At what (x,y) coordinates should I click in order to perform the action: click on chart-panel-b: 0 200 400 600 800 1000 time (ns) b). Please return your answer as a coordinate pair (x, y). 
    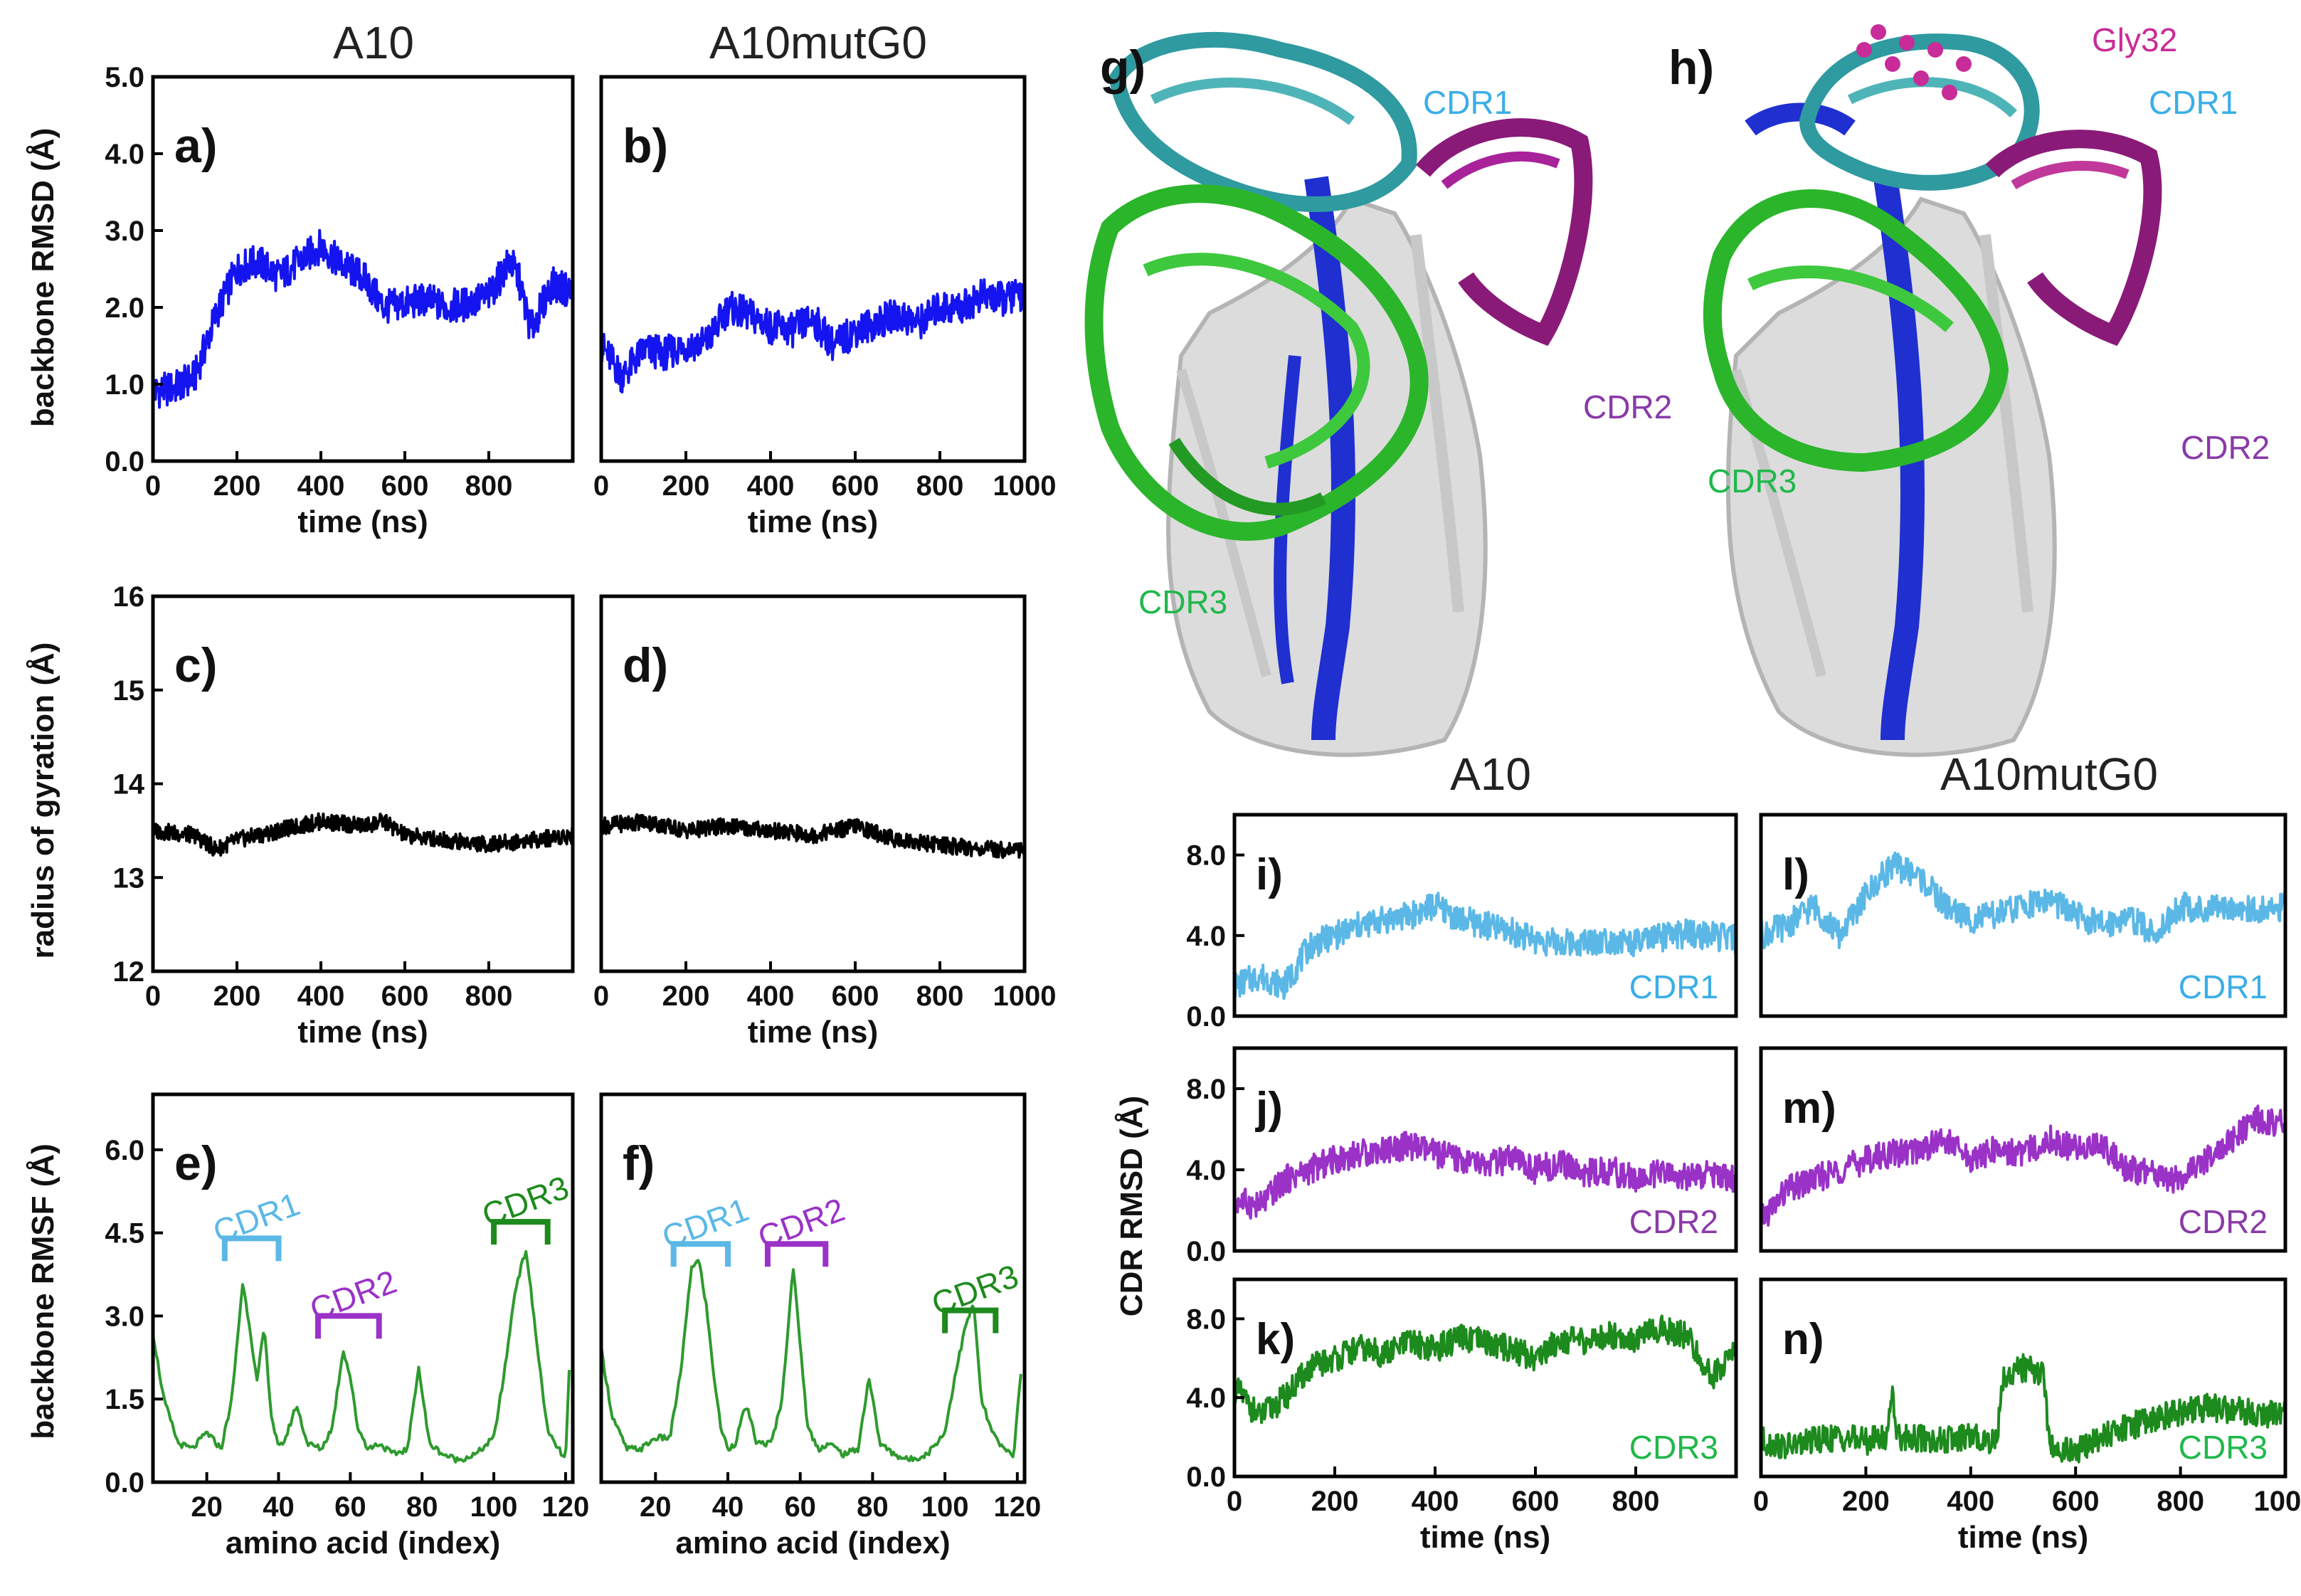
    Looking at the image, I should click on (825, 307).